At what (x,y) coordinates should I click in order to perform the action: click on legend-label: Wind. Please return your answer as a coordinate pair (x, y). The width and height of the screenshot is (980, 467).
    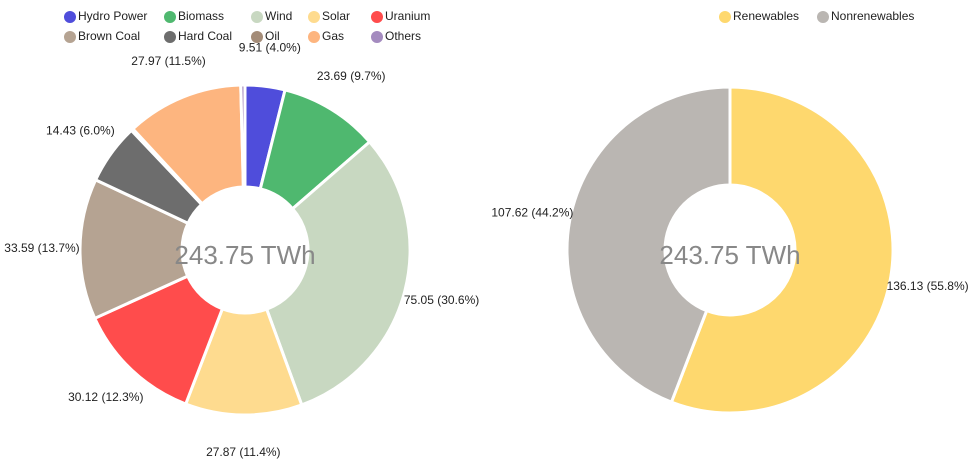
    Looking at the image, I should click on (278, 16).